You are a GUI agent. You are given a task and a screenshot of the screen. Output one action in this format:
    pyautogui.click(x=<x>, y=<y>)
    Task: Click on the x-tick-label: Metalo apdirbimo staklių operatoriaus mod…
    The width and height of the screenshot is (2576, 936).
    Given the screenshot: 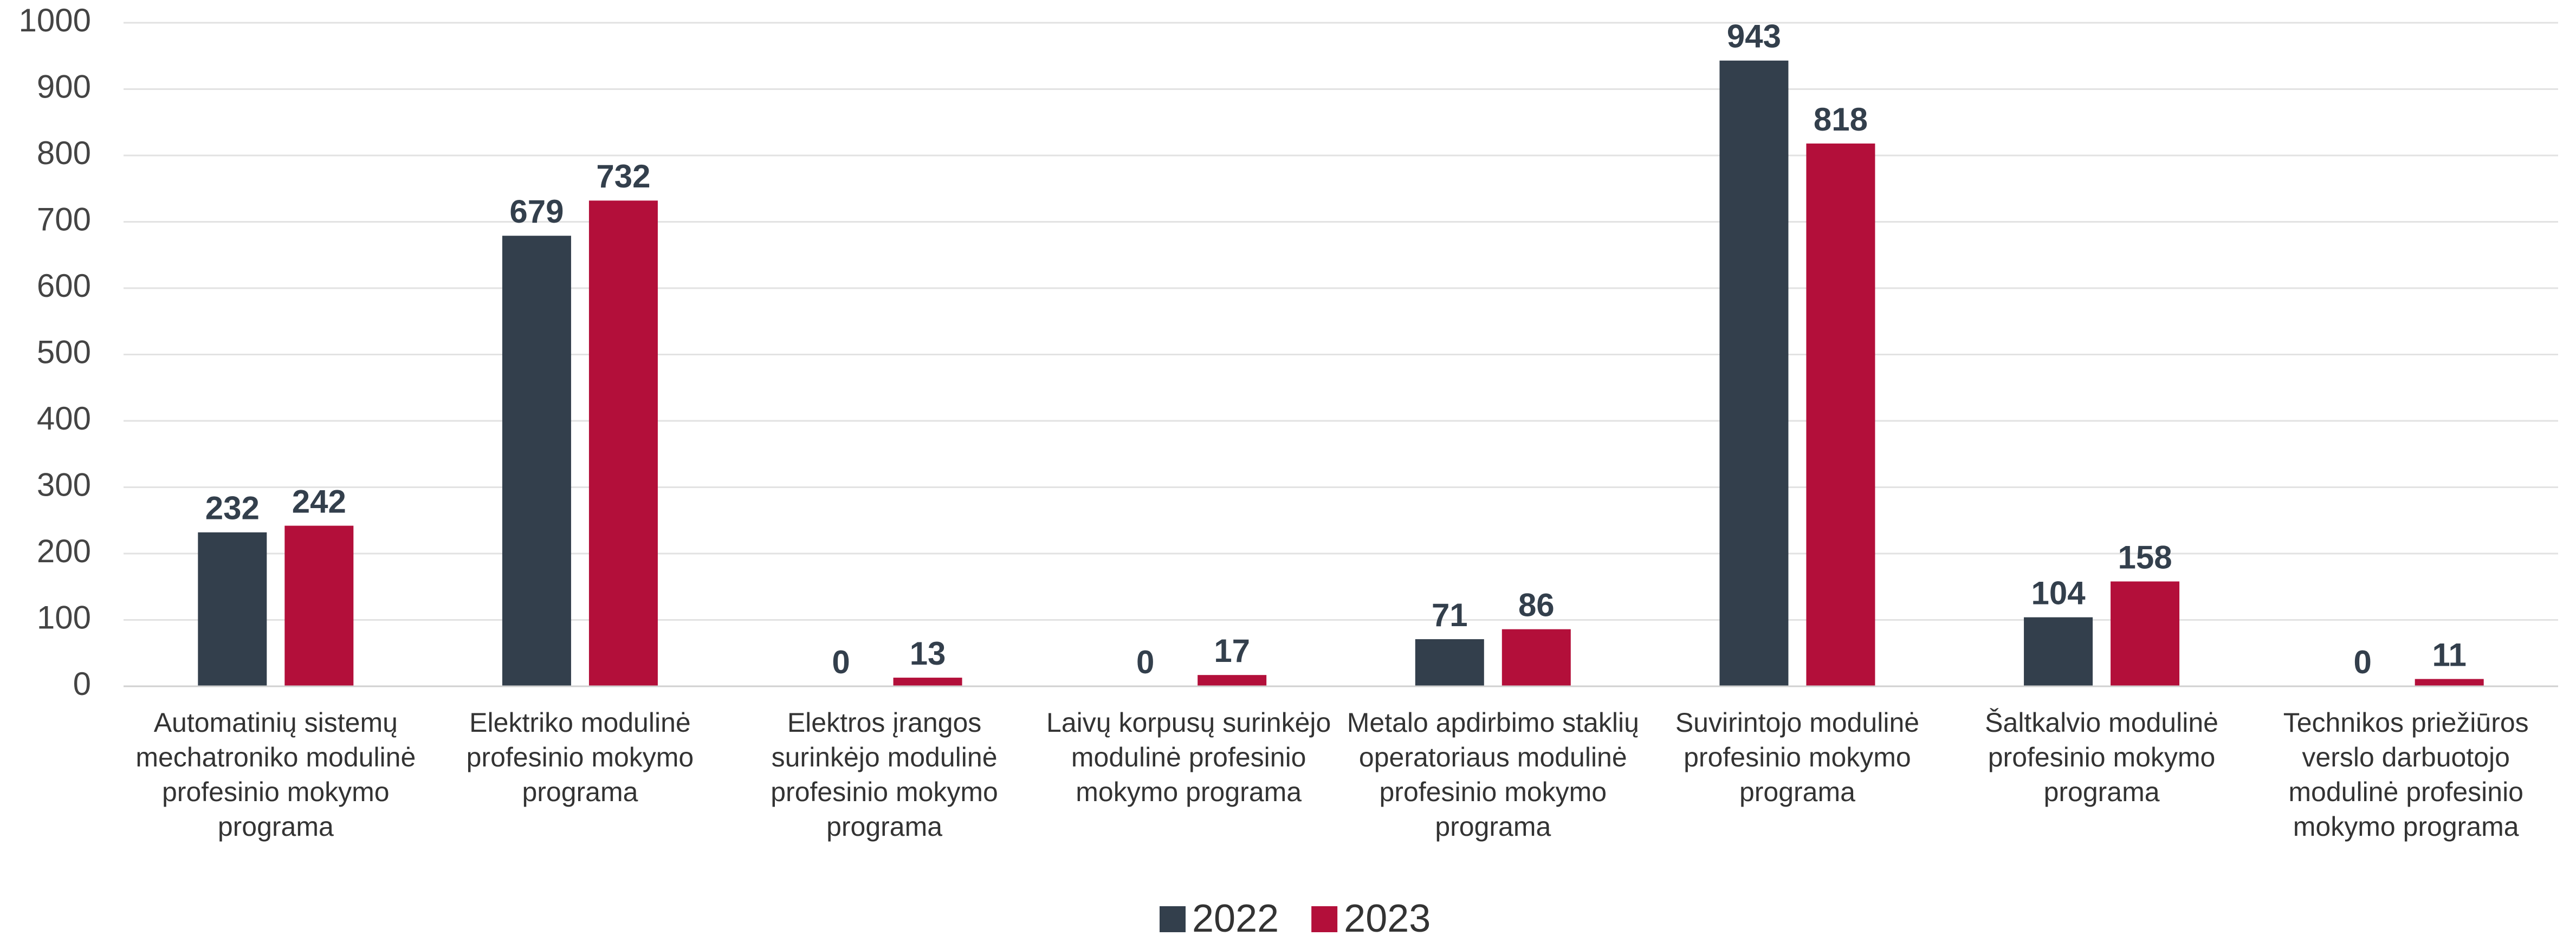 What is the action you would take?
    pyautogui.click(x=1493, y=774)
    